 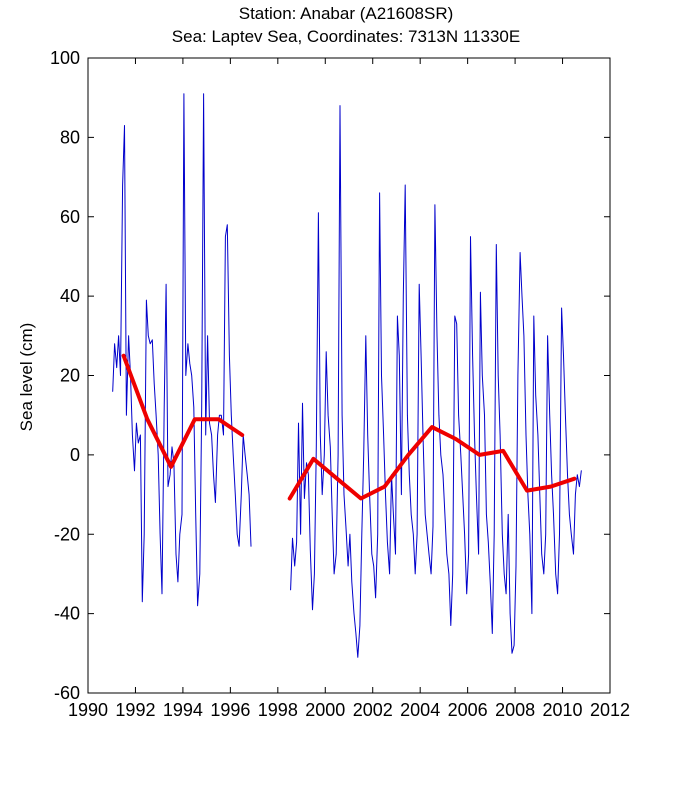 What do you see at coordinates (182, 350) in the screenshot?
I see `monthly-series-line` at bounding box center [182, 350].